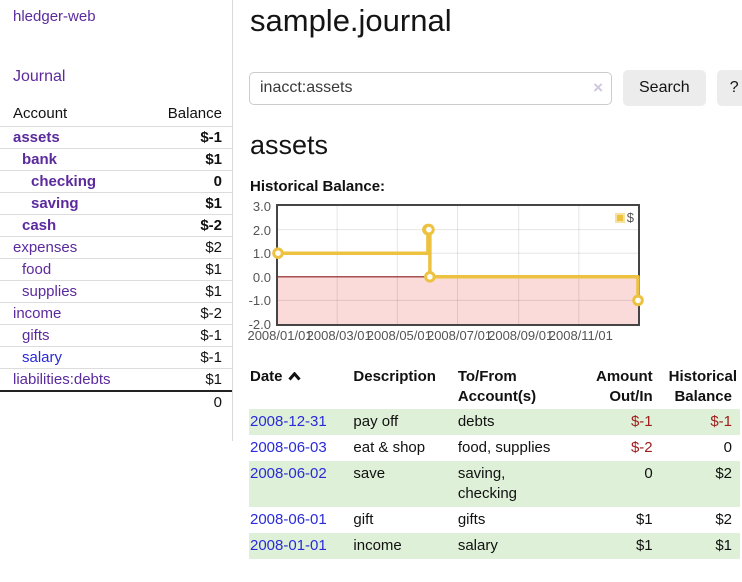 The width and height of the screenshot is (742, 582). I want to click on chart-plot-area: $, so click(458, 265).